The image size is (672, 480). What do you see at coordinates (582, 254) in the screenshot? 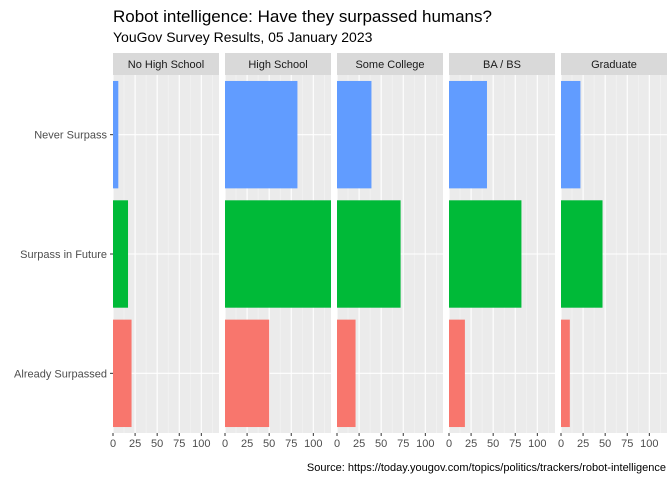
I see `bar-graduate-surpass-in-future` at bounding box center [582, 254].